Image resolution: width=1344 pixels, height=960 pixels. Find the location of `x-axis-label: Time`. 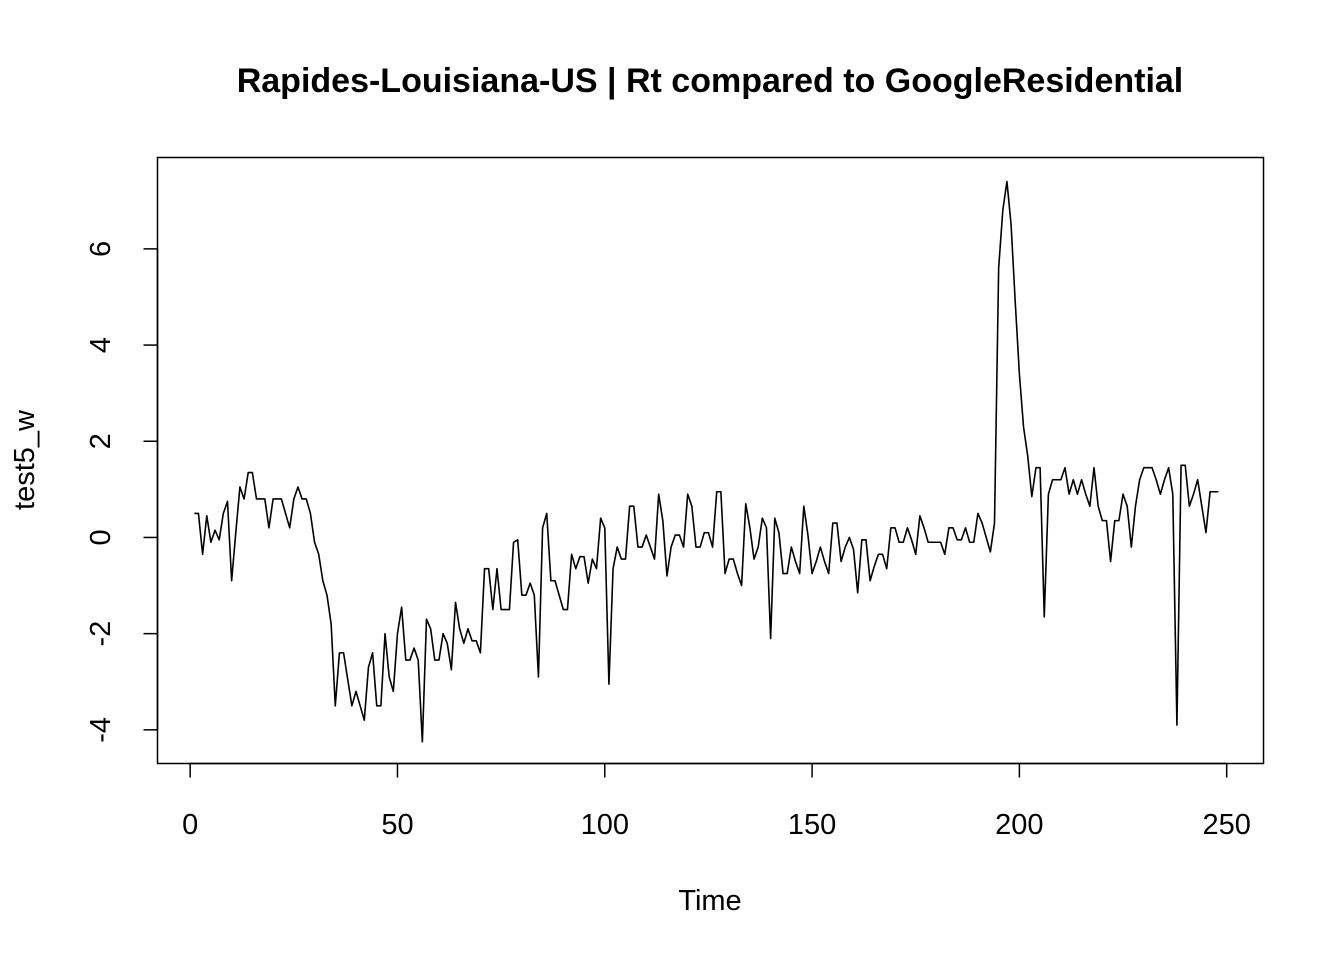

x-axis-label: Time is located at coordinates (709, 901).